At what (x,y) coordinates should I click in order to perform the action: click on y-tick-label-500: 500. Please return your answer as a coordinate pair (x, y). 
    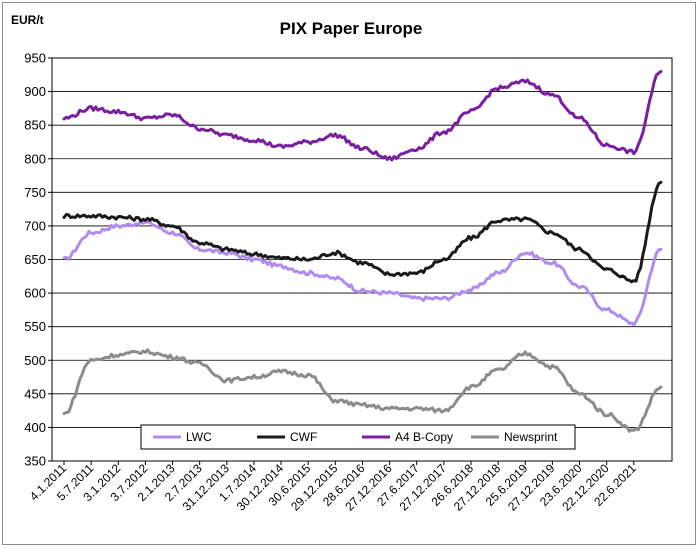
    Looking at the image, I should click on (35, 360).